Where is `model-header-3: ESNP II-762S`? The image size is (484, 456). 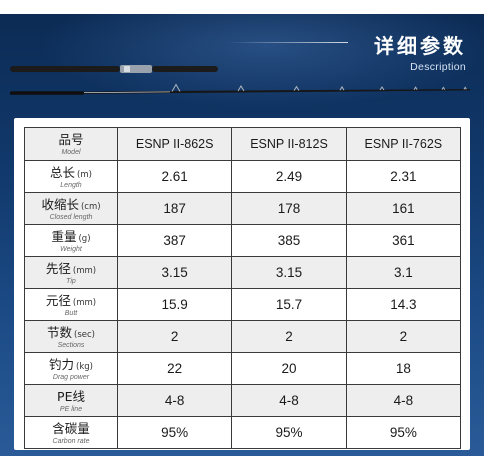
model-header-3: ESNP II-762S is located at coordinates (403, 144).